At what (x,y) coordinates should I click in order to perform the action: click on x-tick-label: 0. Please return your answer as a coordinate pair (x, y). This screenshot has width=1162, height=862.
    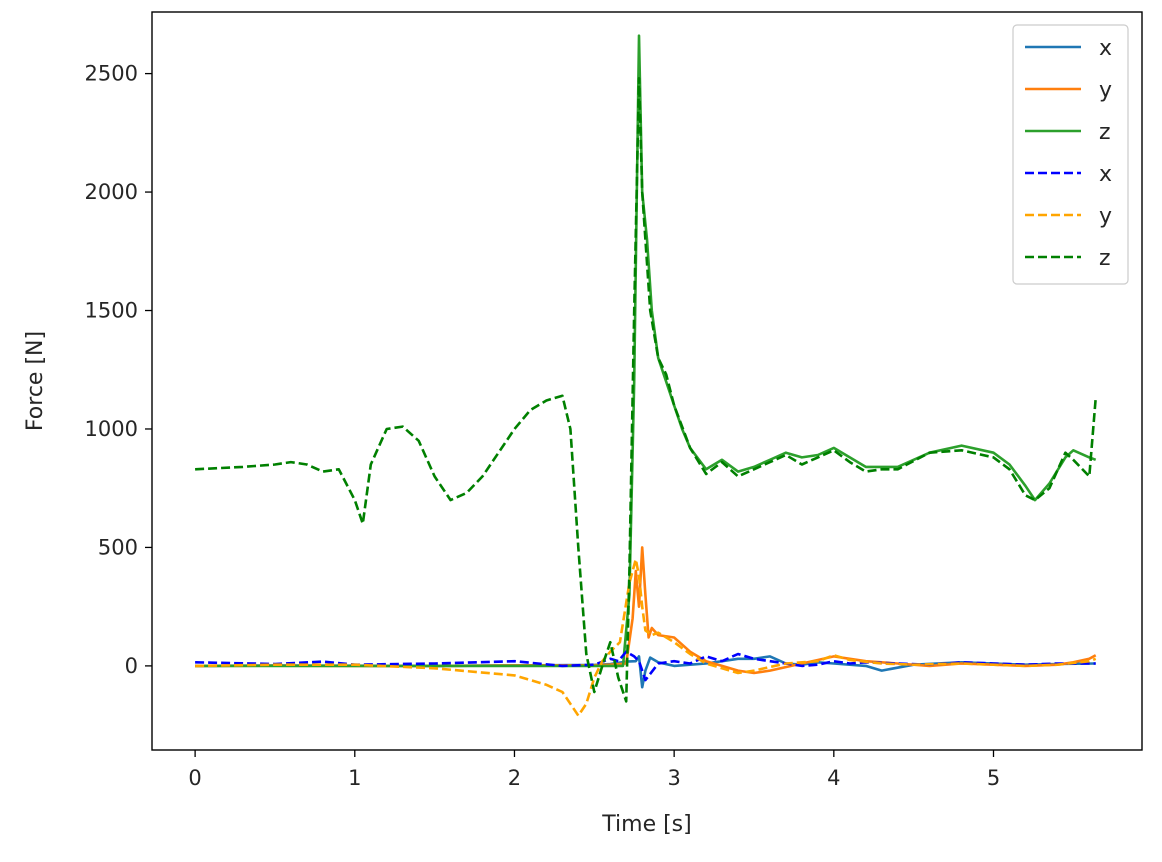
    Looking at the image, I should click on (194, 778).